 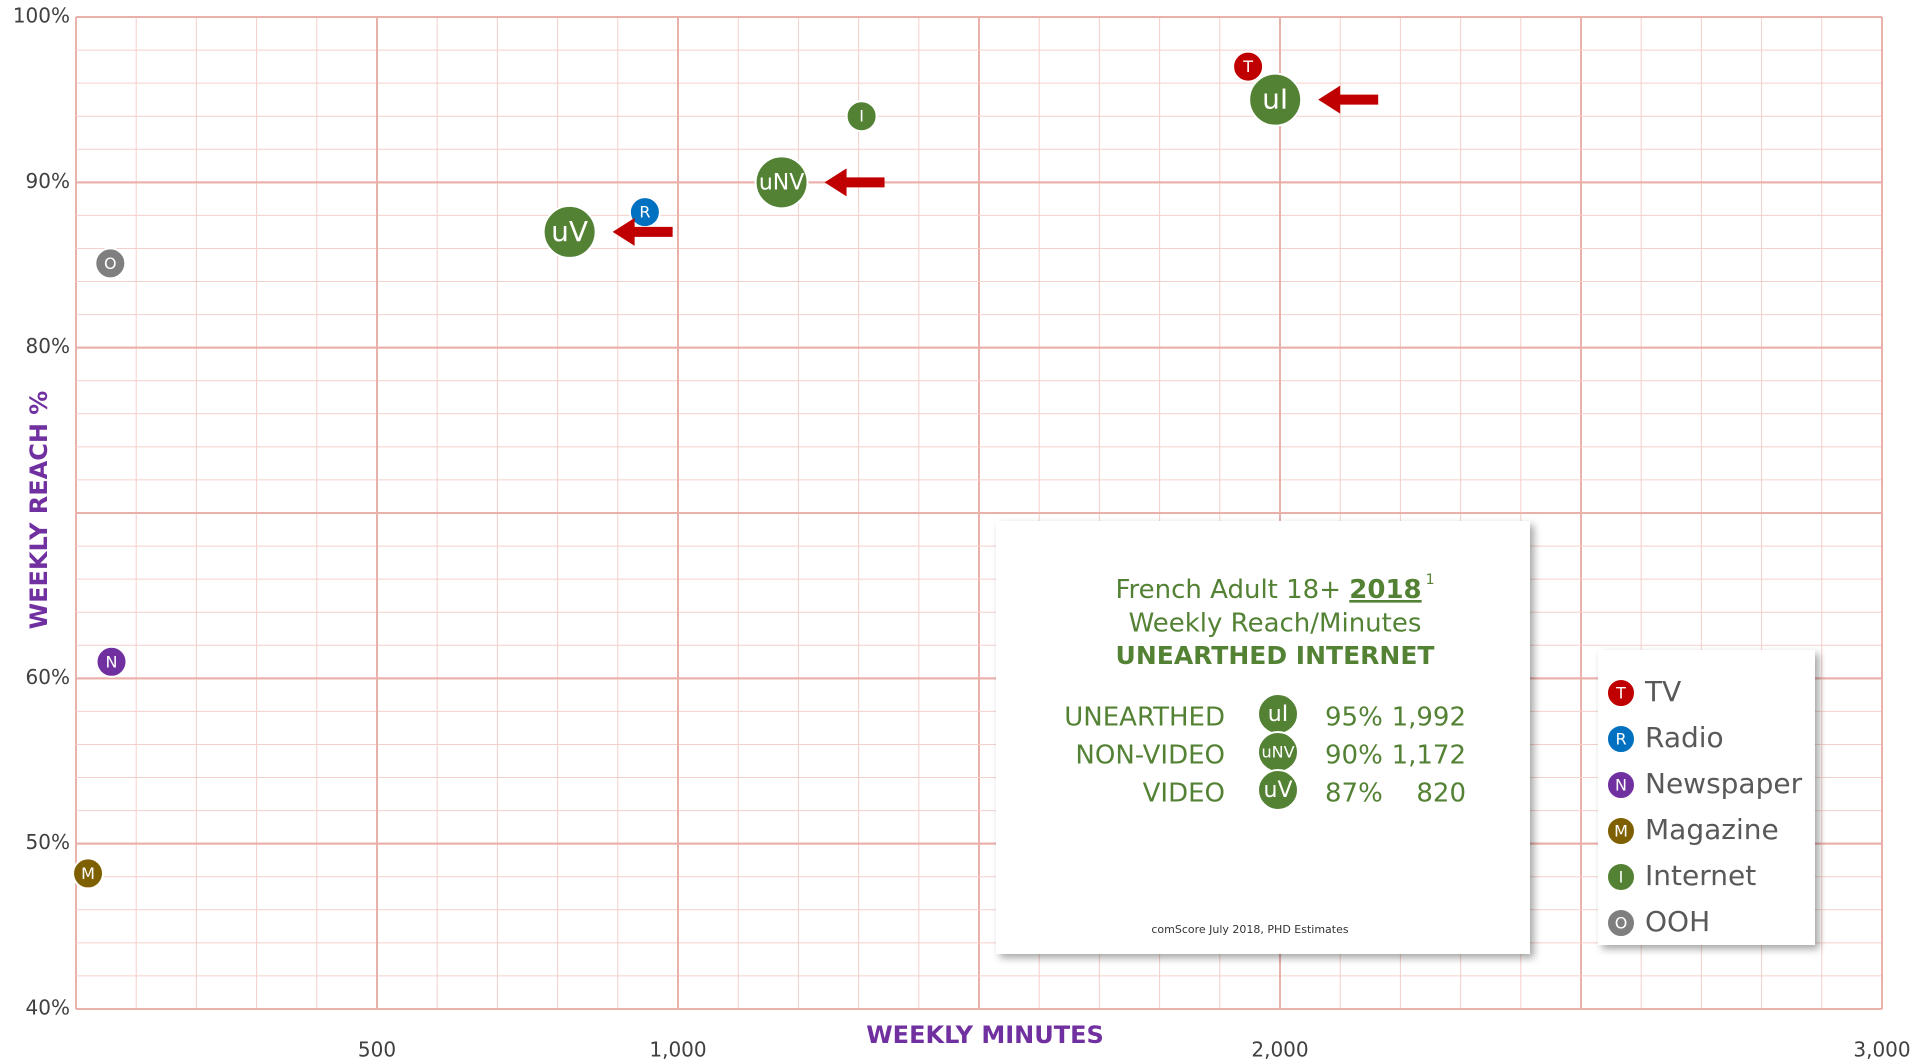 I want to click on callout-icon: uNV, so click(x=1278, y=752).